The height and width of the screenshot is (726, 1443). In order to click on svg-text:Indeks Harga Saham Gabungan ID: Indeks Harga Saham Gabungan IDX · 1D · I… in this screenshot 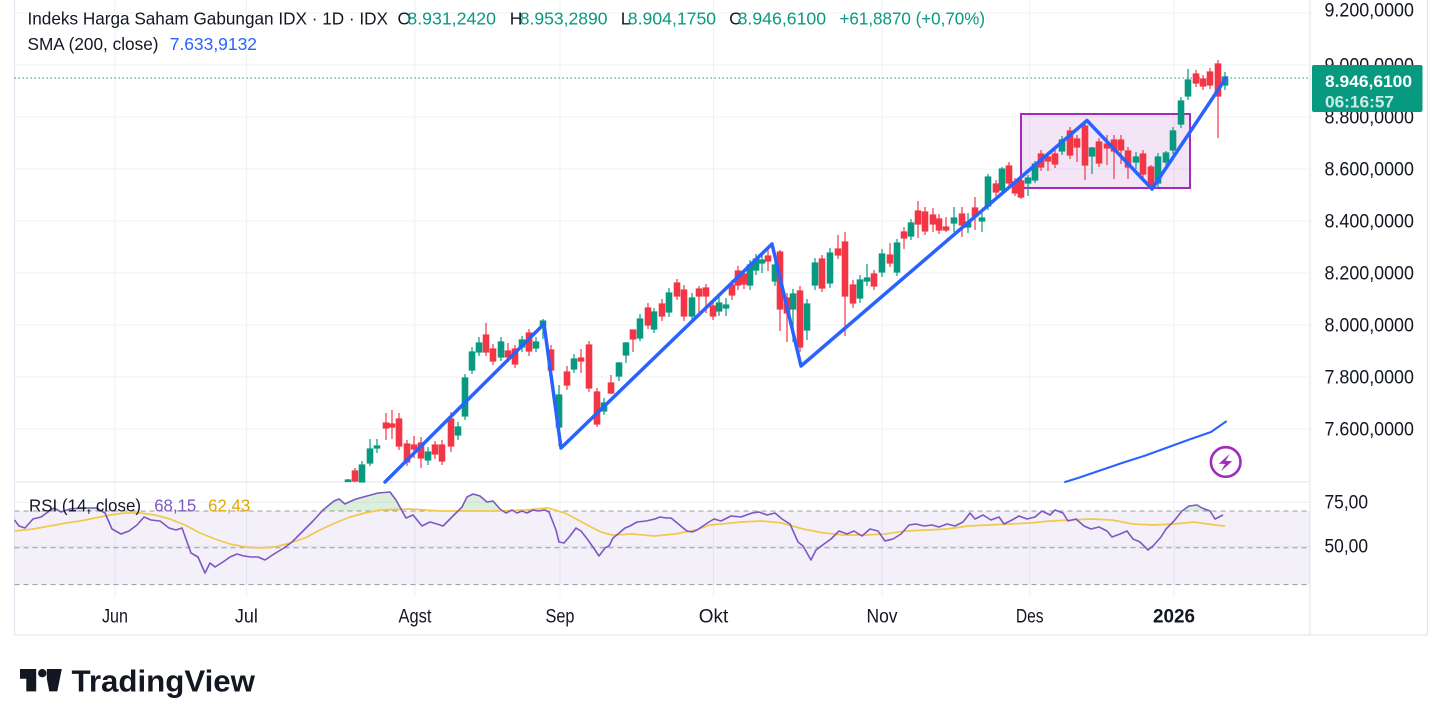, I will do `click(208, 19)`.